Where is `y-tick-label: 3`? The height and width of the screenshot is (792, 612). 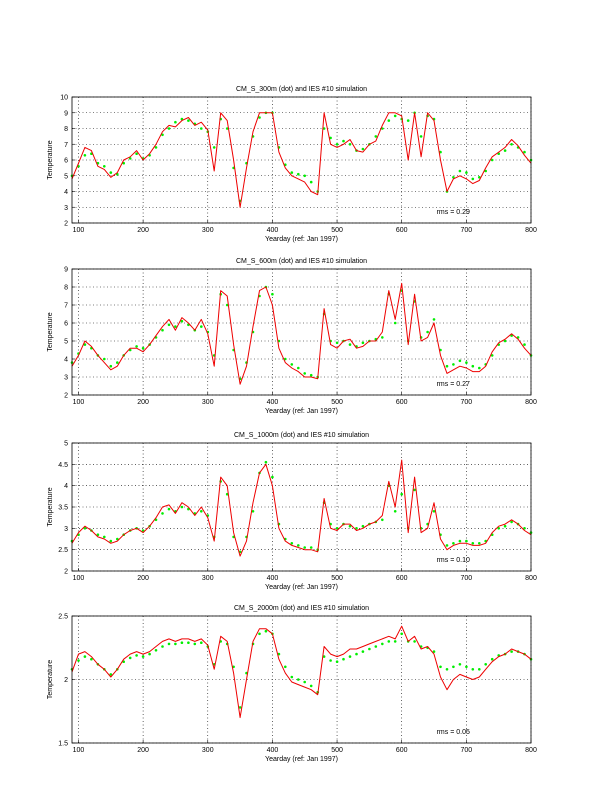 y-tick-label: 3 is located at coordinates (66, 529).